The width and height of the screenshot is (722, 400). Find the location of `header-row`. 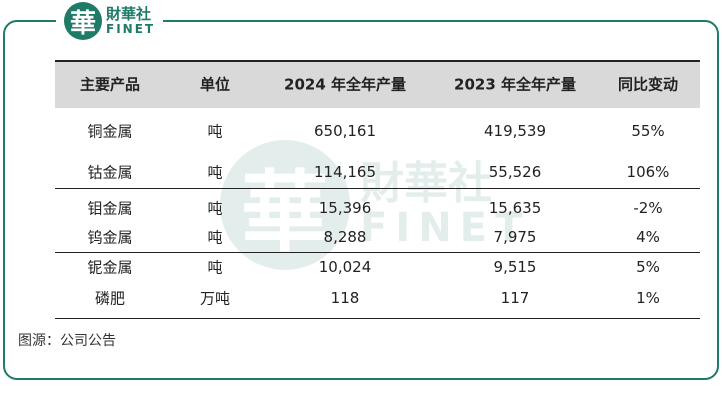

header-row is located at coordinates (377, 84).